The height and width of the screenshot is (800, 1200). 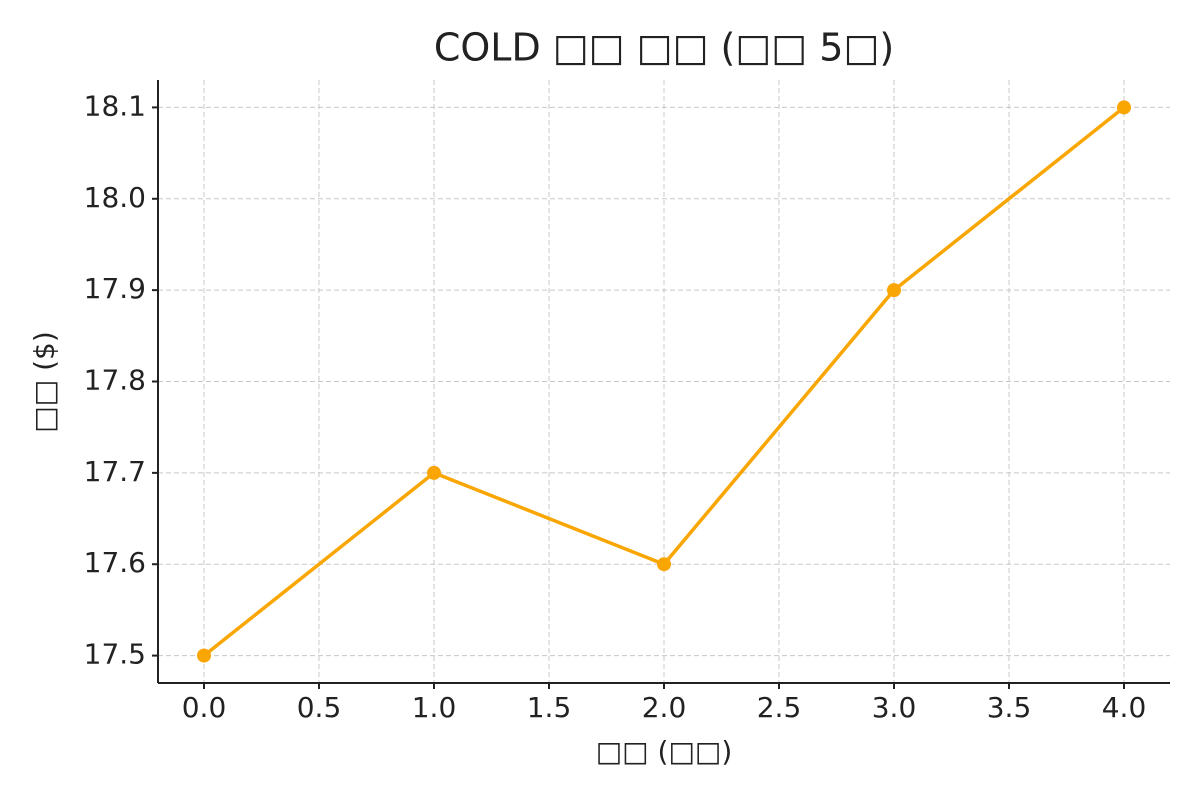 I want to click on chart-title: COLD □□ □□ (□□ 5□), so click(x=664, y=48).